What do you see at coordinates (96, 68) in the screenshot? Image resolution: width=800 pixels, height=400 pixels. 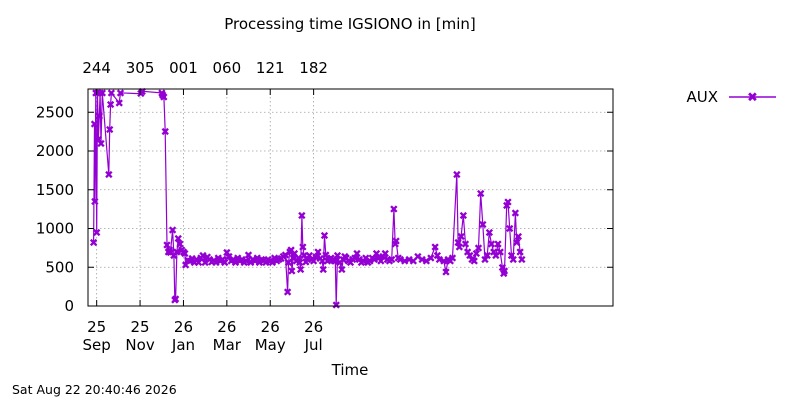 I see `x2-tick-label: 244` at bounding box center [96, 68].